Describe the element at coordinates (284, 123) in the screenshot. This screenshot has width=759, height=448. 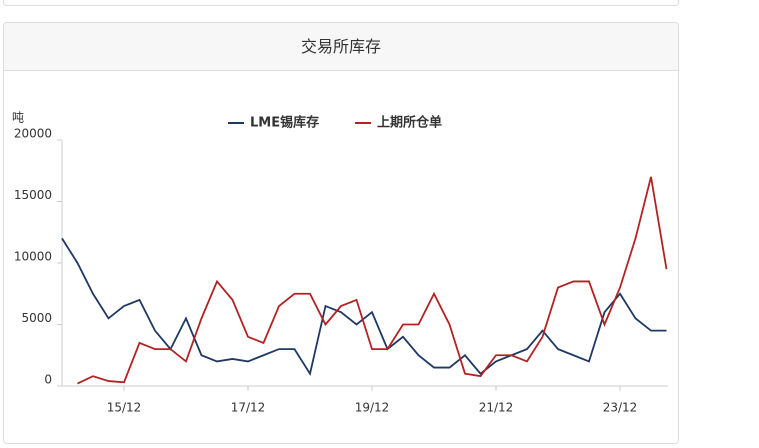
I see `legend-label: LME锡库存` at that location.